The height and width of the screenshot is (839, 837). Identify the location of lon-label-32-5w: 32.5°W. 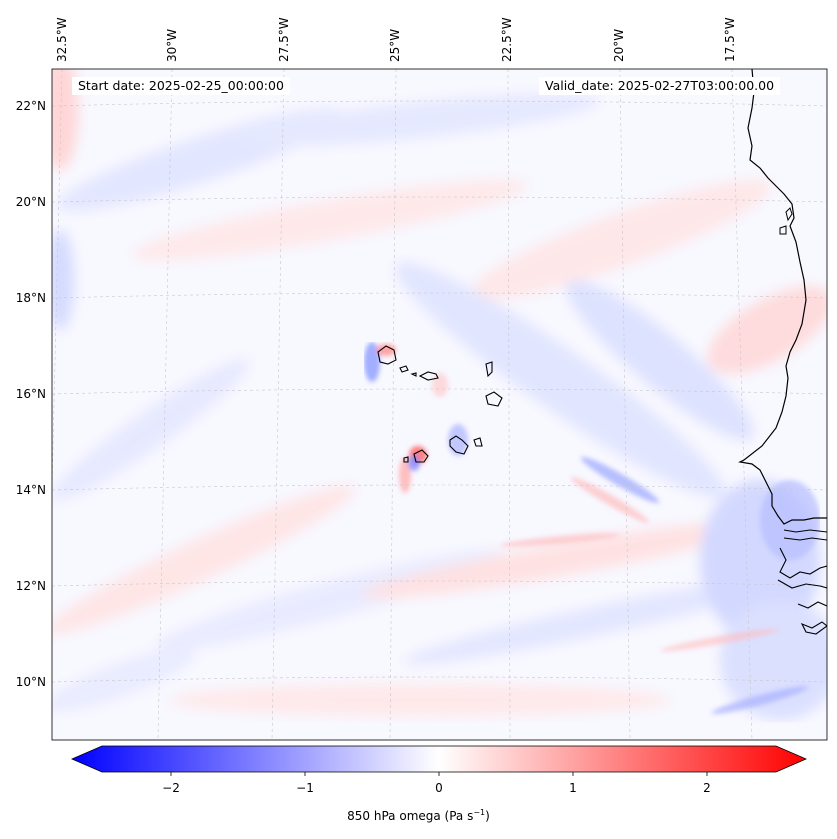
(62, 39).